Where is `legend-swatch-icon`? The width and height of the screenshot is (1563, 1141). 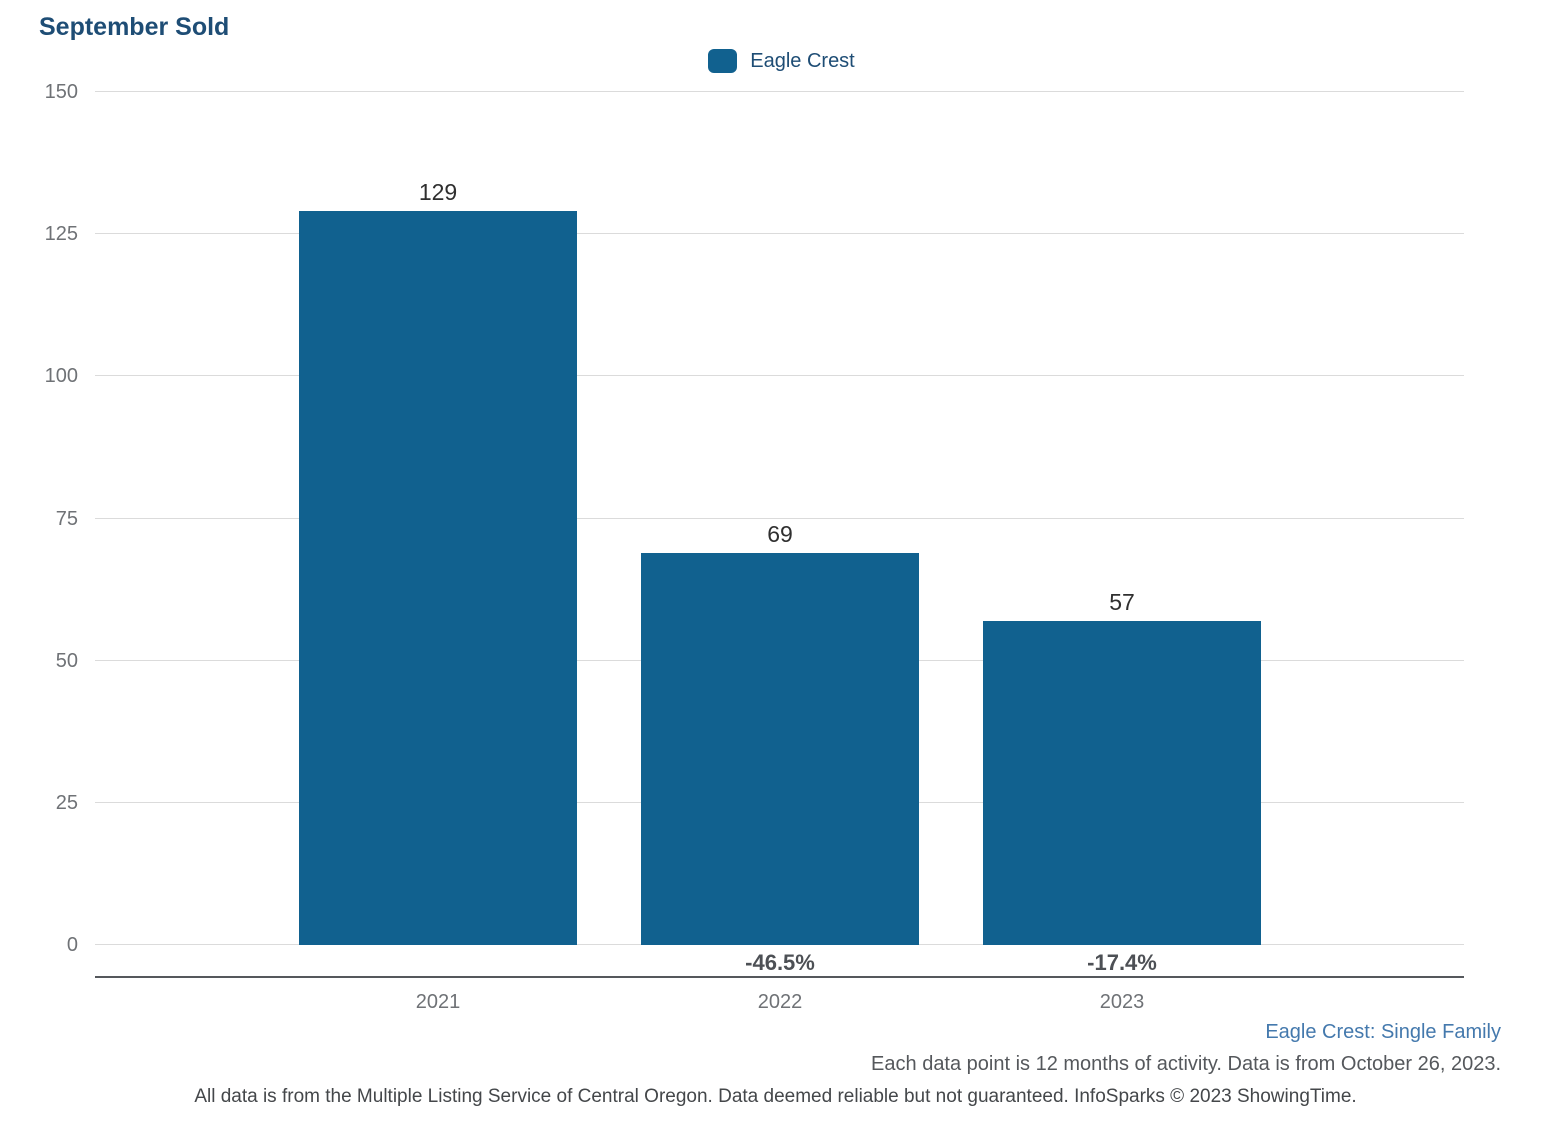
legend-swatch-icon is located at coordinates (723, 61).